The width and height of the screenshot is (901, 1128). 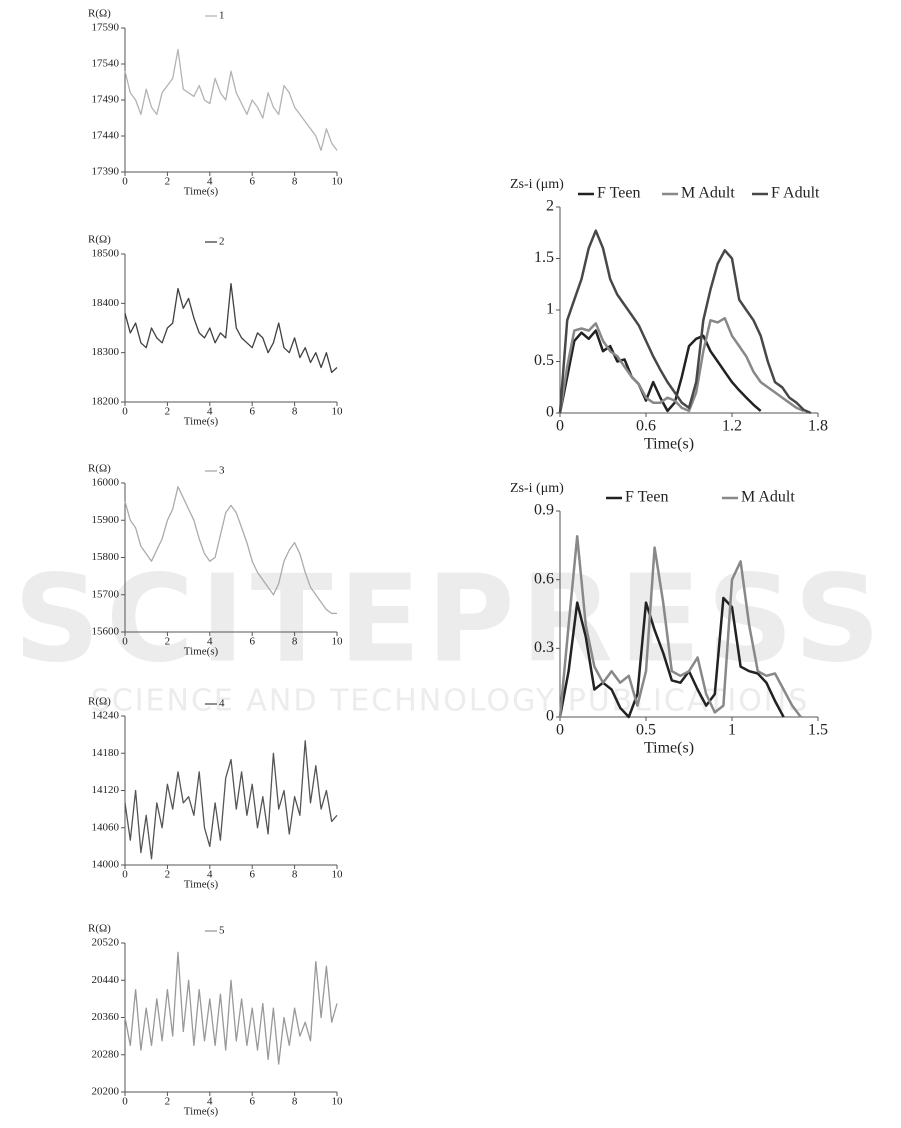 What do you see at coordinates (450, 701) in the screenshot?
I see `watermark-subtitle: SCIENCE AND TECHNOLOGY PUBLICATIONS` at bounding box center [450, 701].